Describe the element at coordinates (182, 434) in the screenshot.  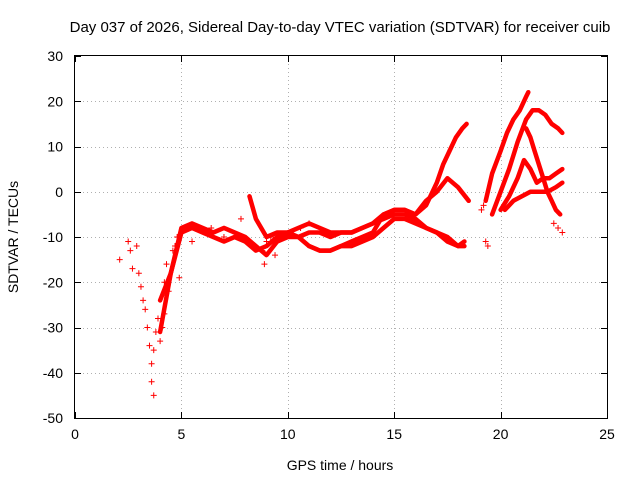
I see `x-tick-label: 5` at that location.